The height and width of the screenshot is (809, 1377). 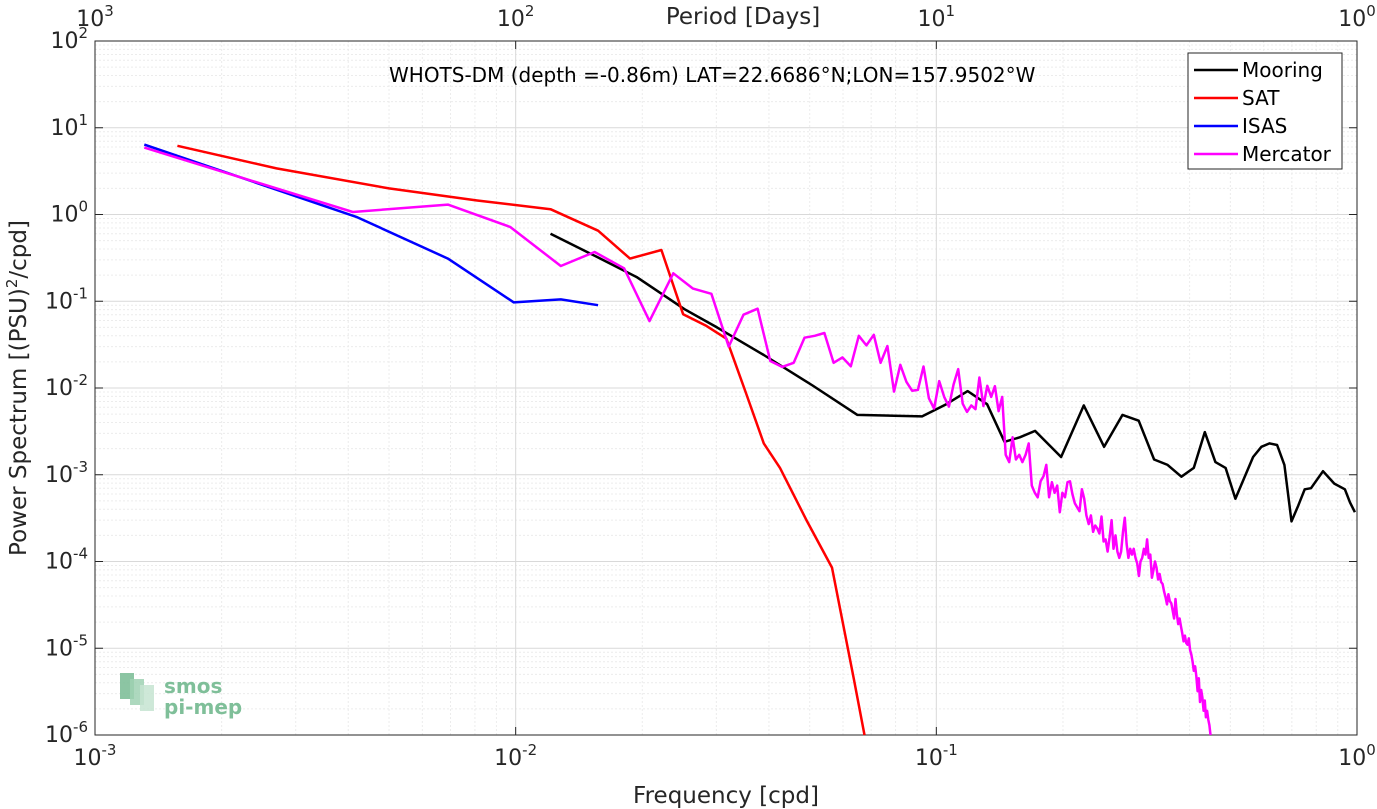 What do you see at coordinates (371, 225) in the screenshot?
I see `series-line-isas` at bounding box center [371, 225].